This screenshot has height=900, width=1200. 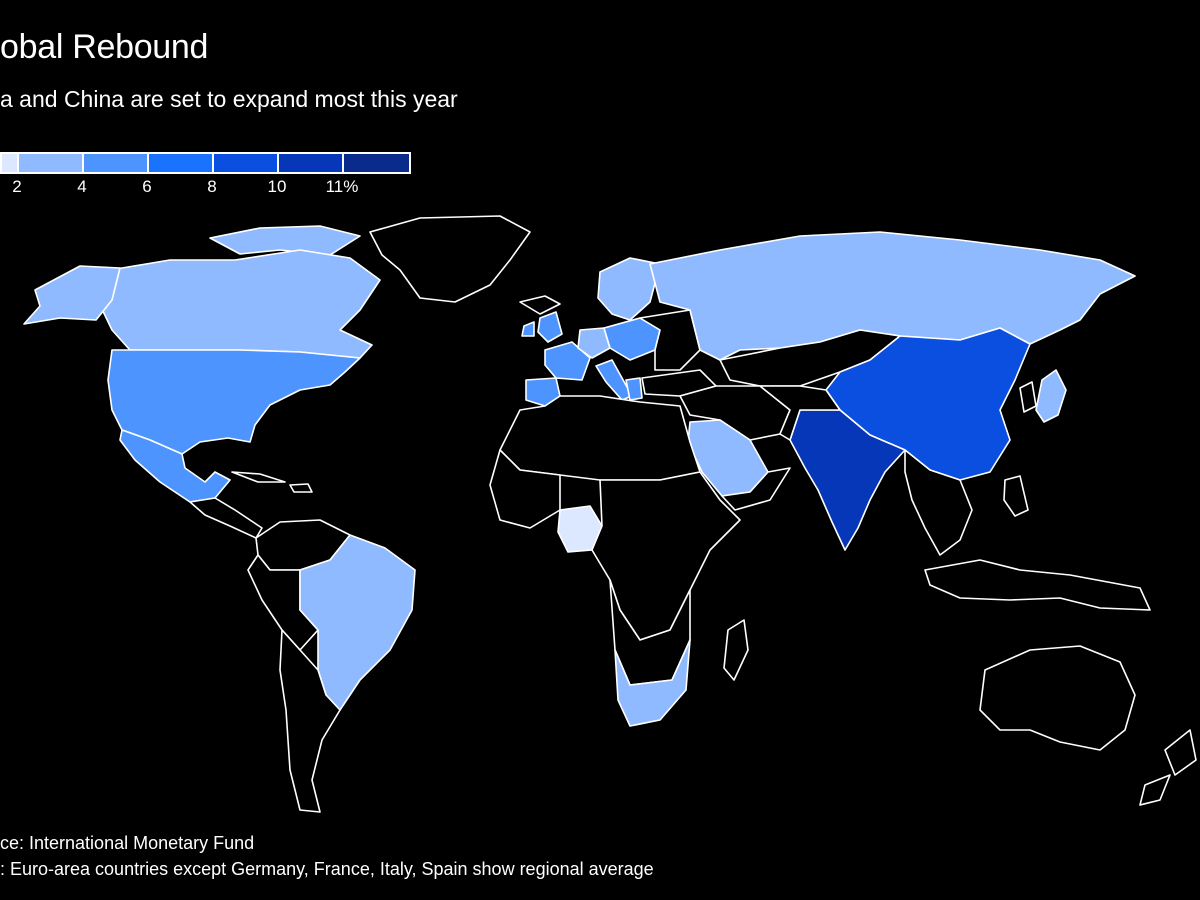 What do you see at coordinates (258, 477) in the screenshot?
I see `country-cuba` at bounding box center [258, 477].